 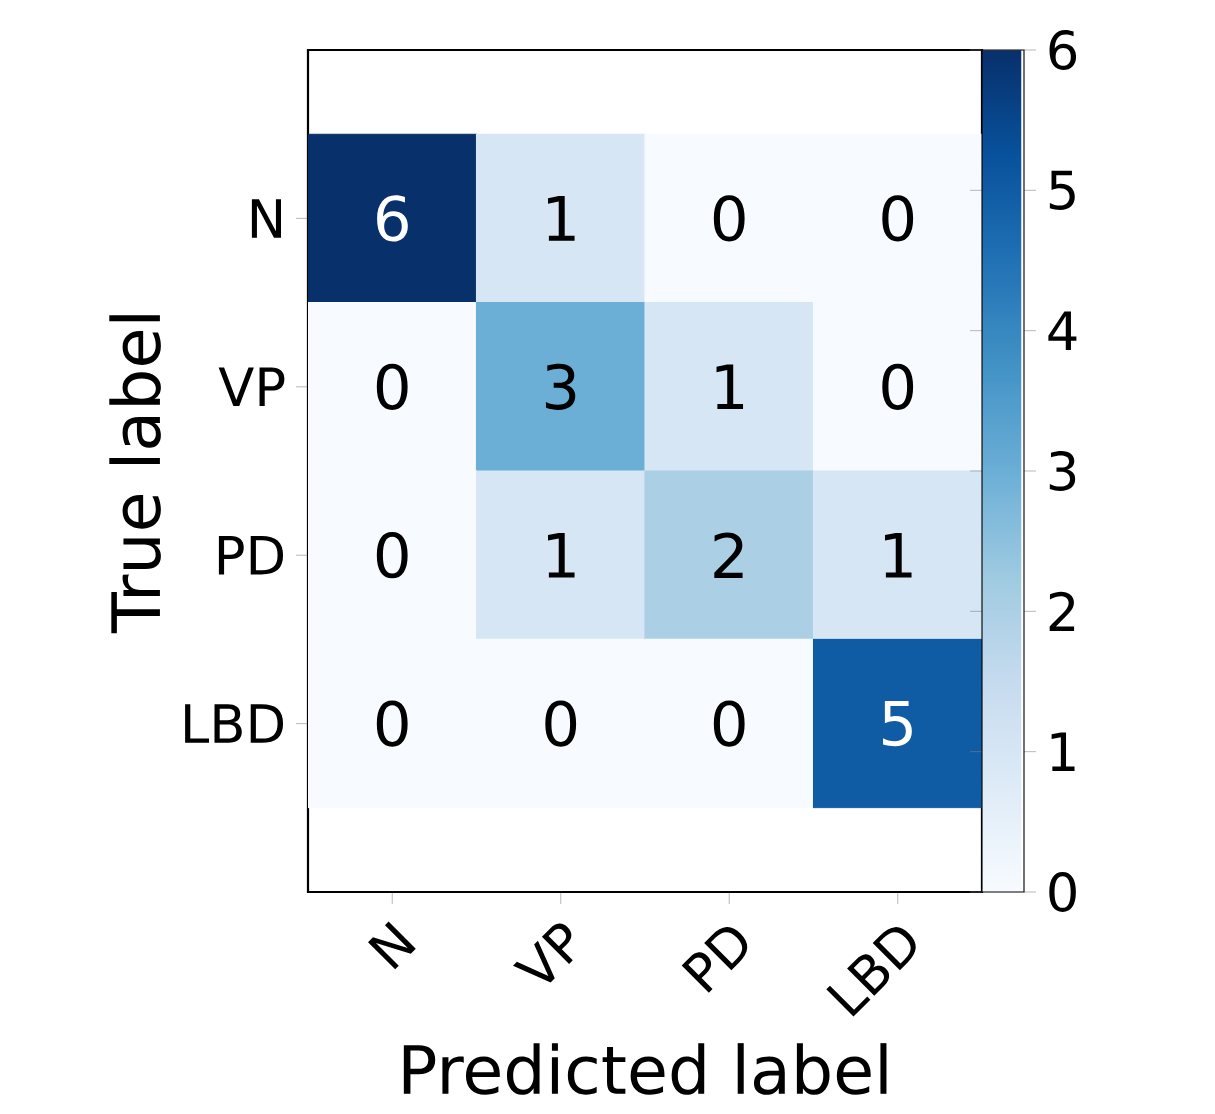 I want to click on x-tick-label: PD, so click(x=714, y=960).